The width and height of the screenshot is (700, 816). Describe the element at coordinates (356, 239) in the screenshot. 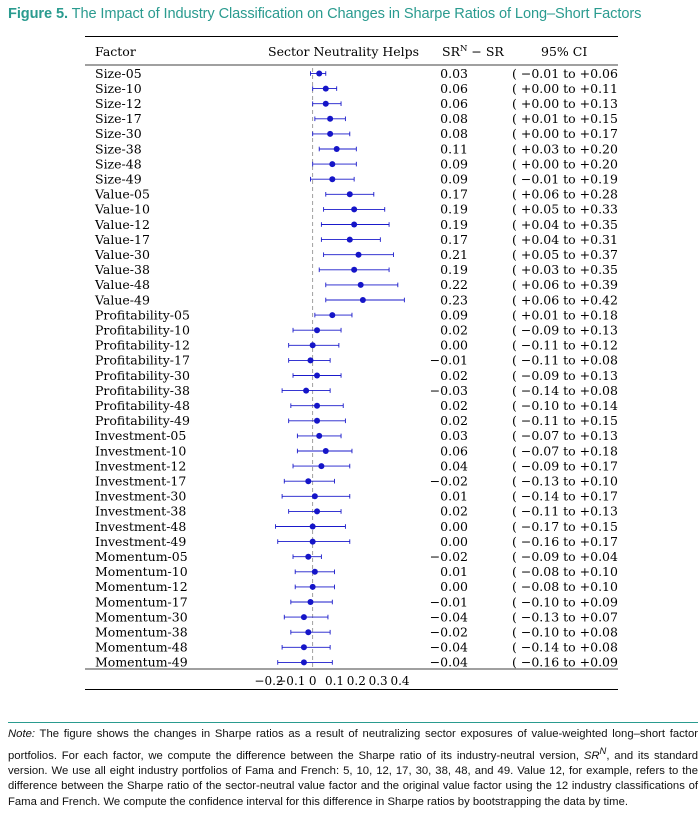

I see `factor-row: Value-17 0.17 ( +0.04 to +0.31)` at that location.